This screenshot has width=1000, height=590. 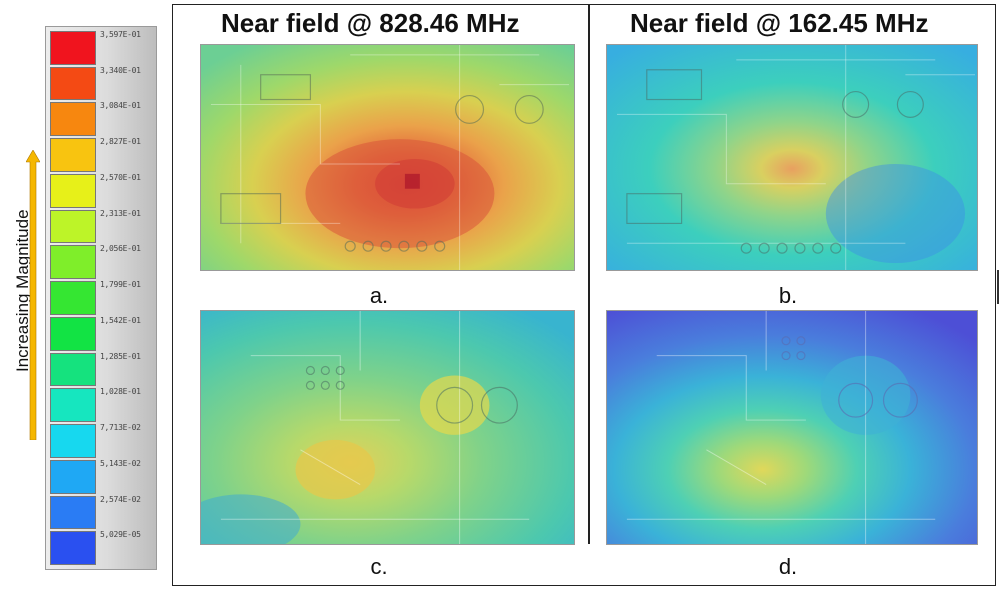 What do you see at coordinates (370, 23) in the screenshot?
I see `title-near-field-828: Near field @ 828.46 MHz` at bounding box center [370, 23].